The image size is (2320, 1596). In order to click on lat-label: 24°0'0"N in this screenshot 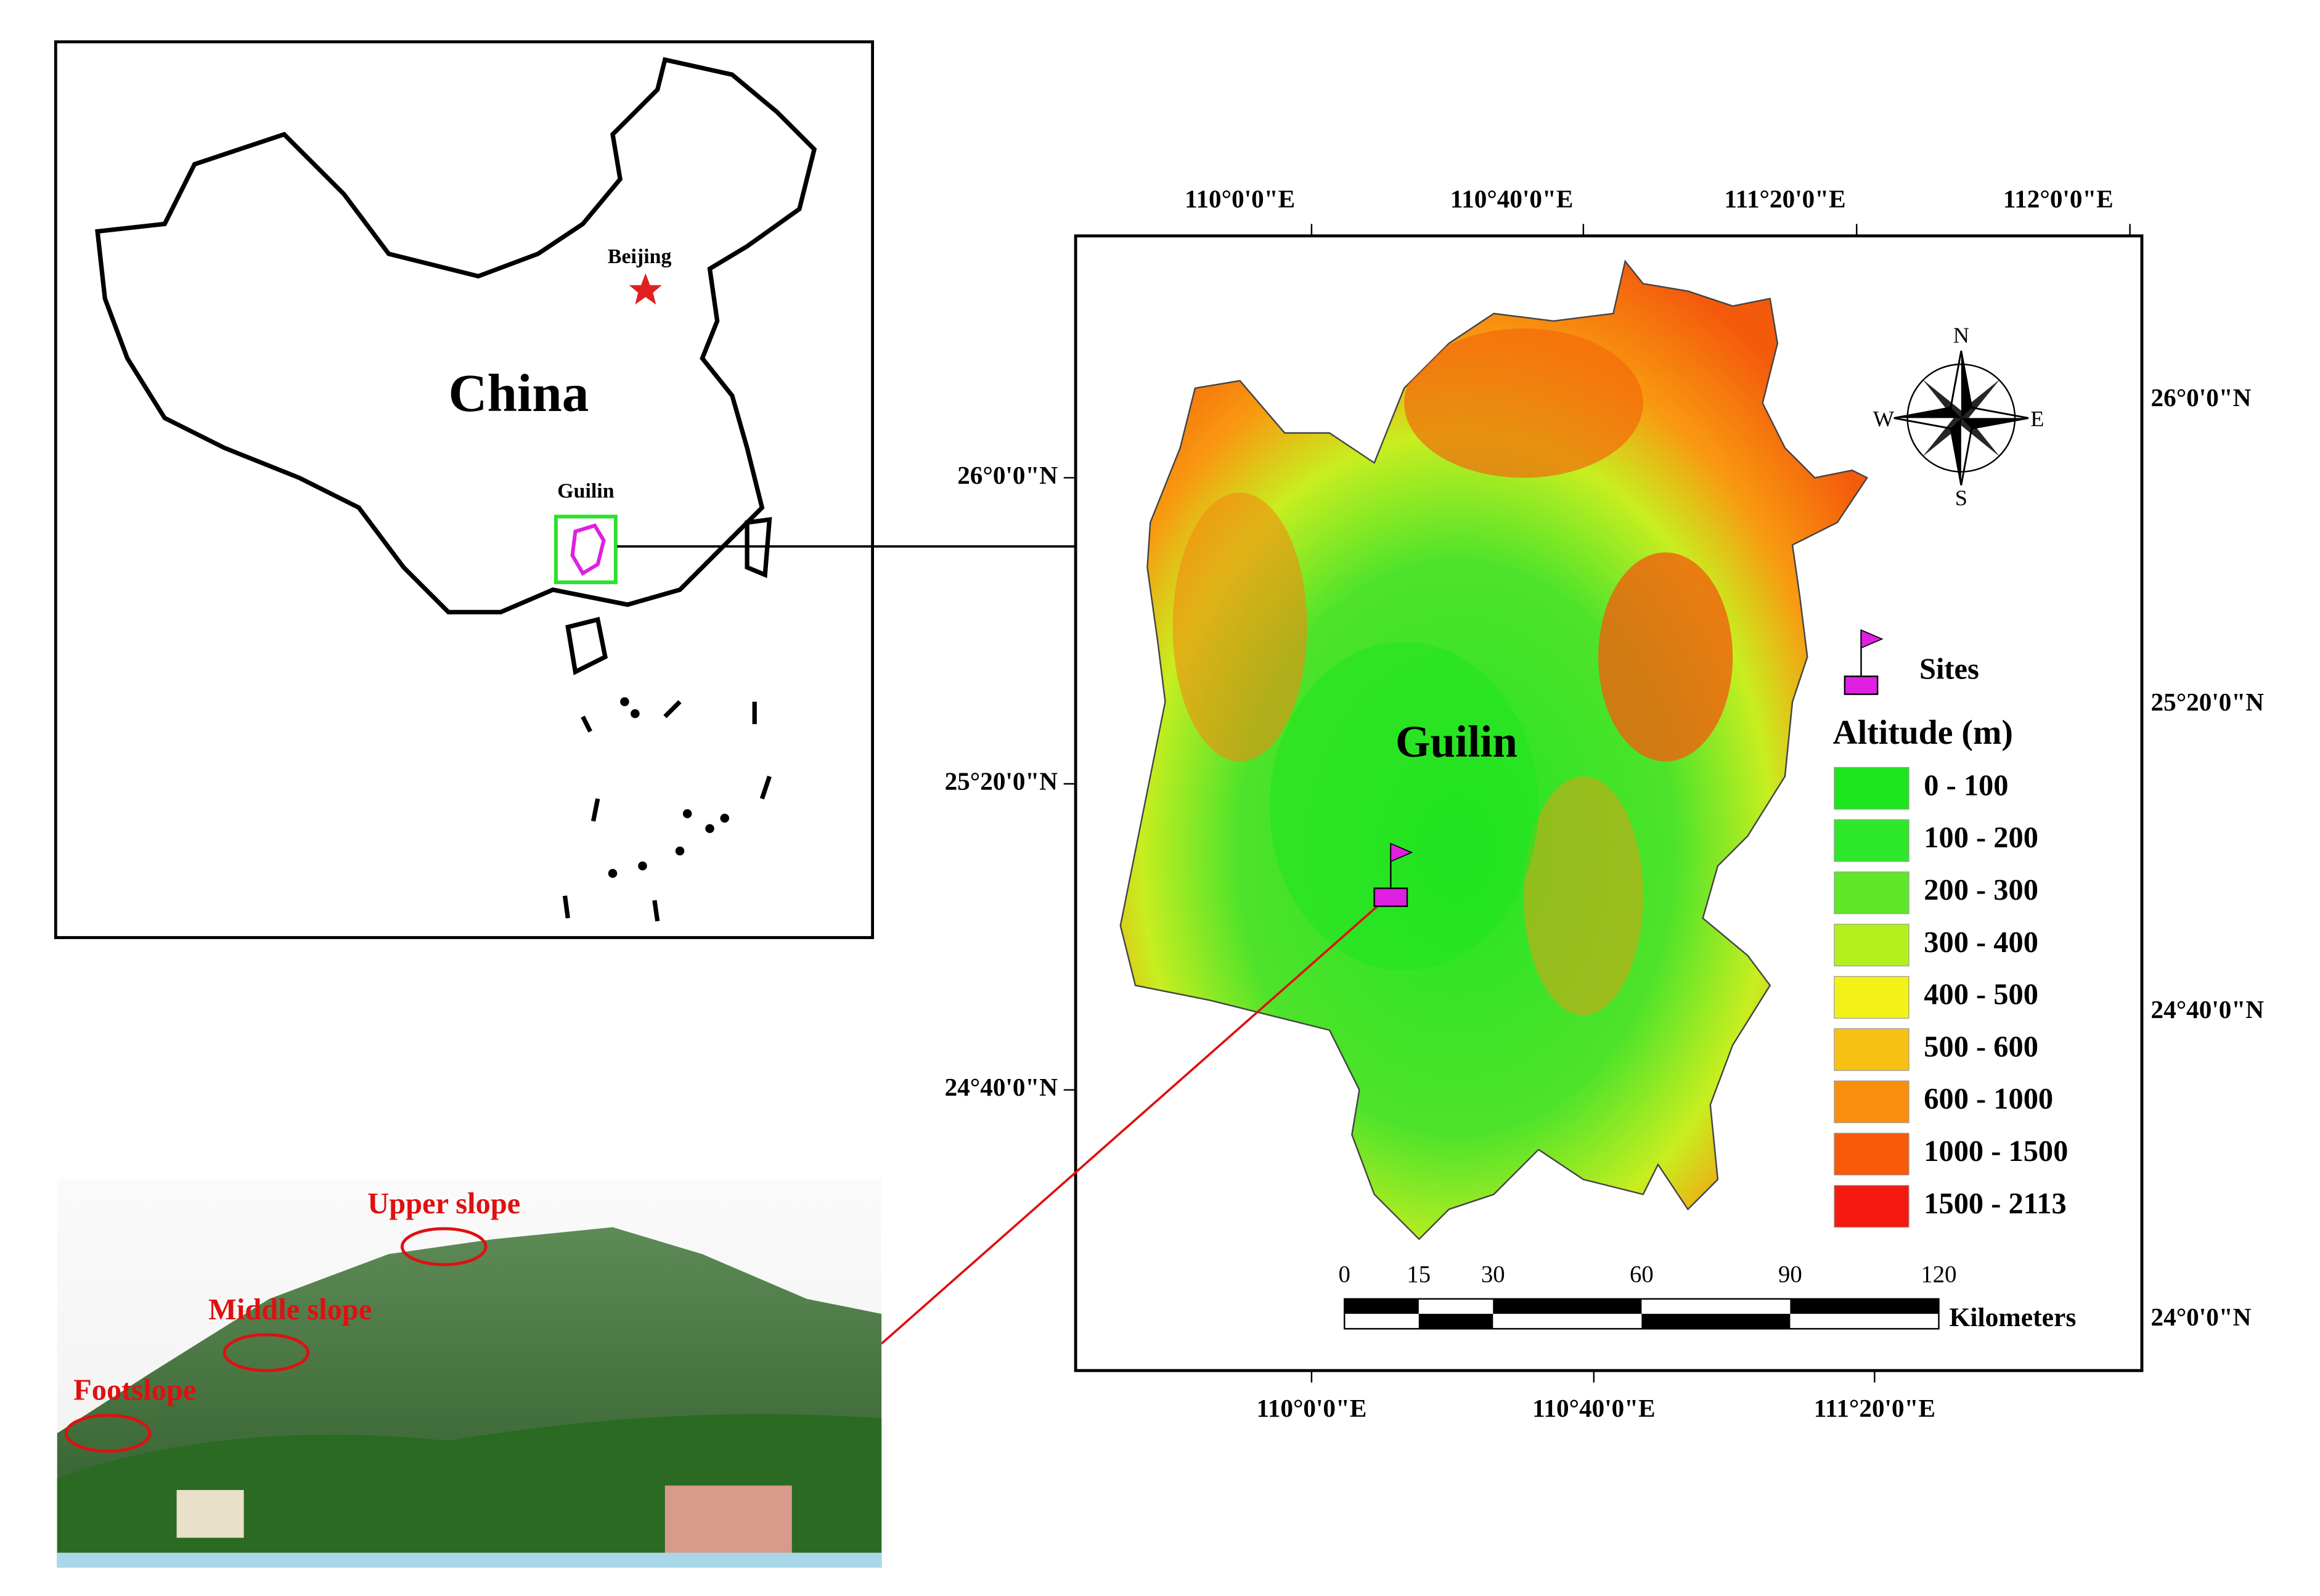, I will do `click(2202, 1317)`.